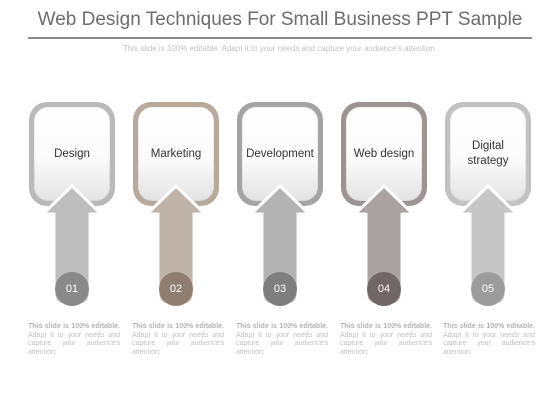 The height and width of the screenshot is (420, 560). What do you see at coordinates (72, 289) in the screenshot?
I see `step-number: 01` at bounding box center [72, 289].